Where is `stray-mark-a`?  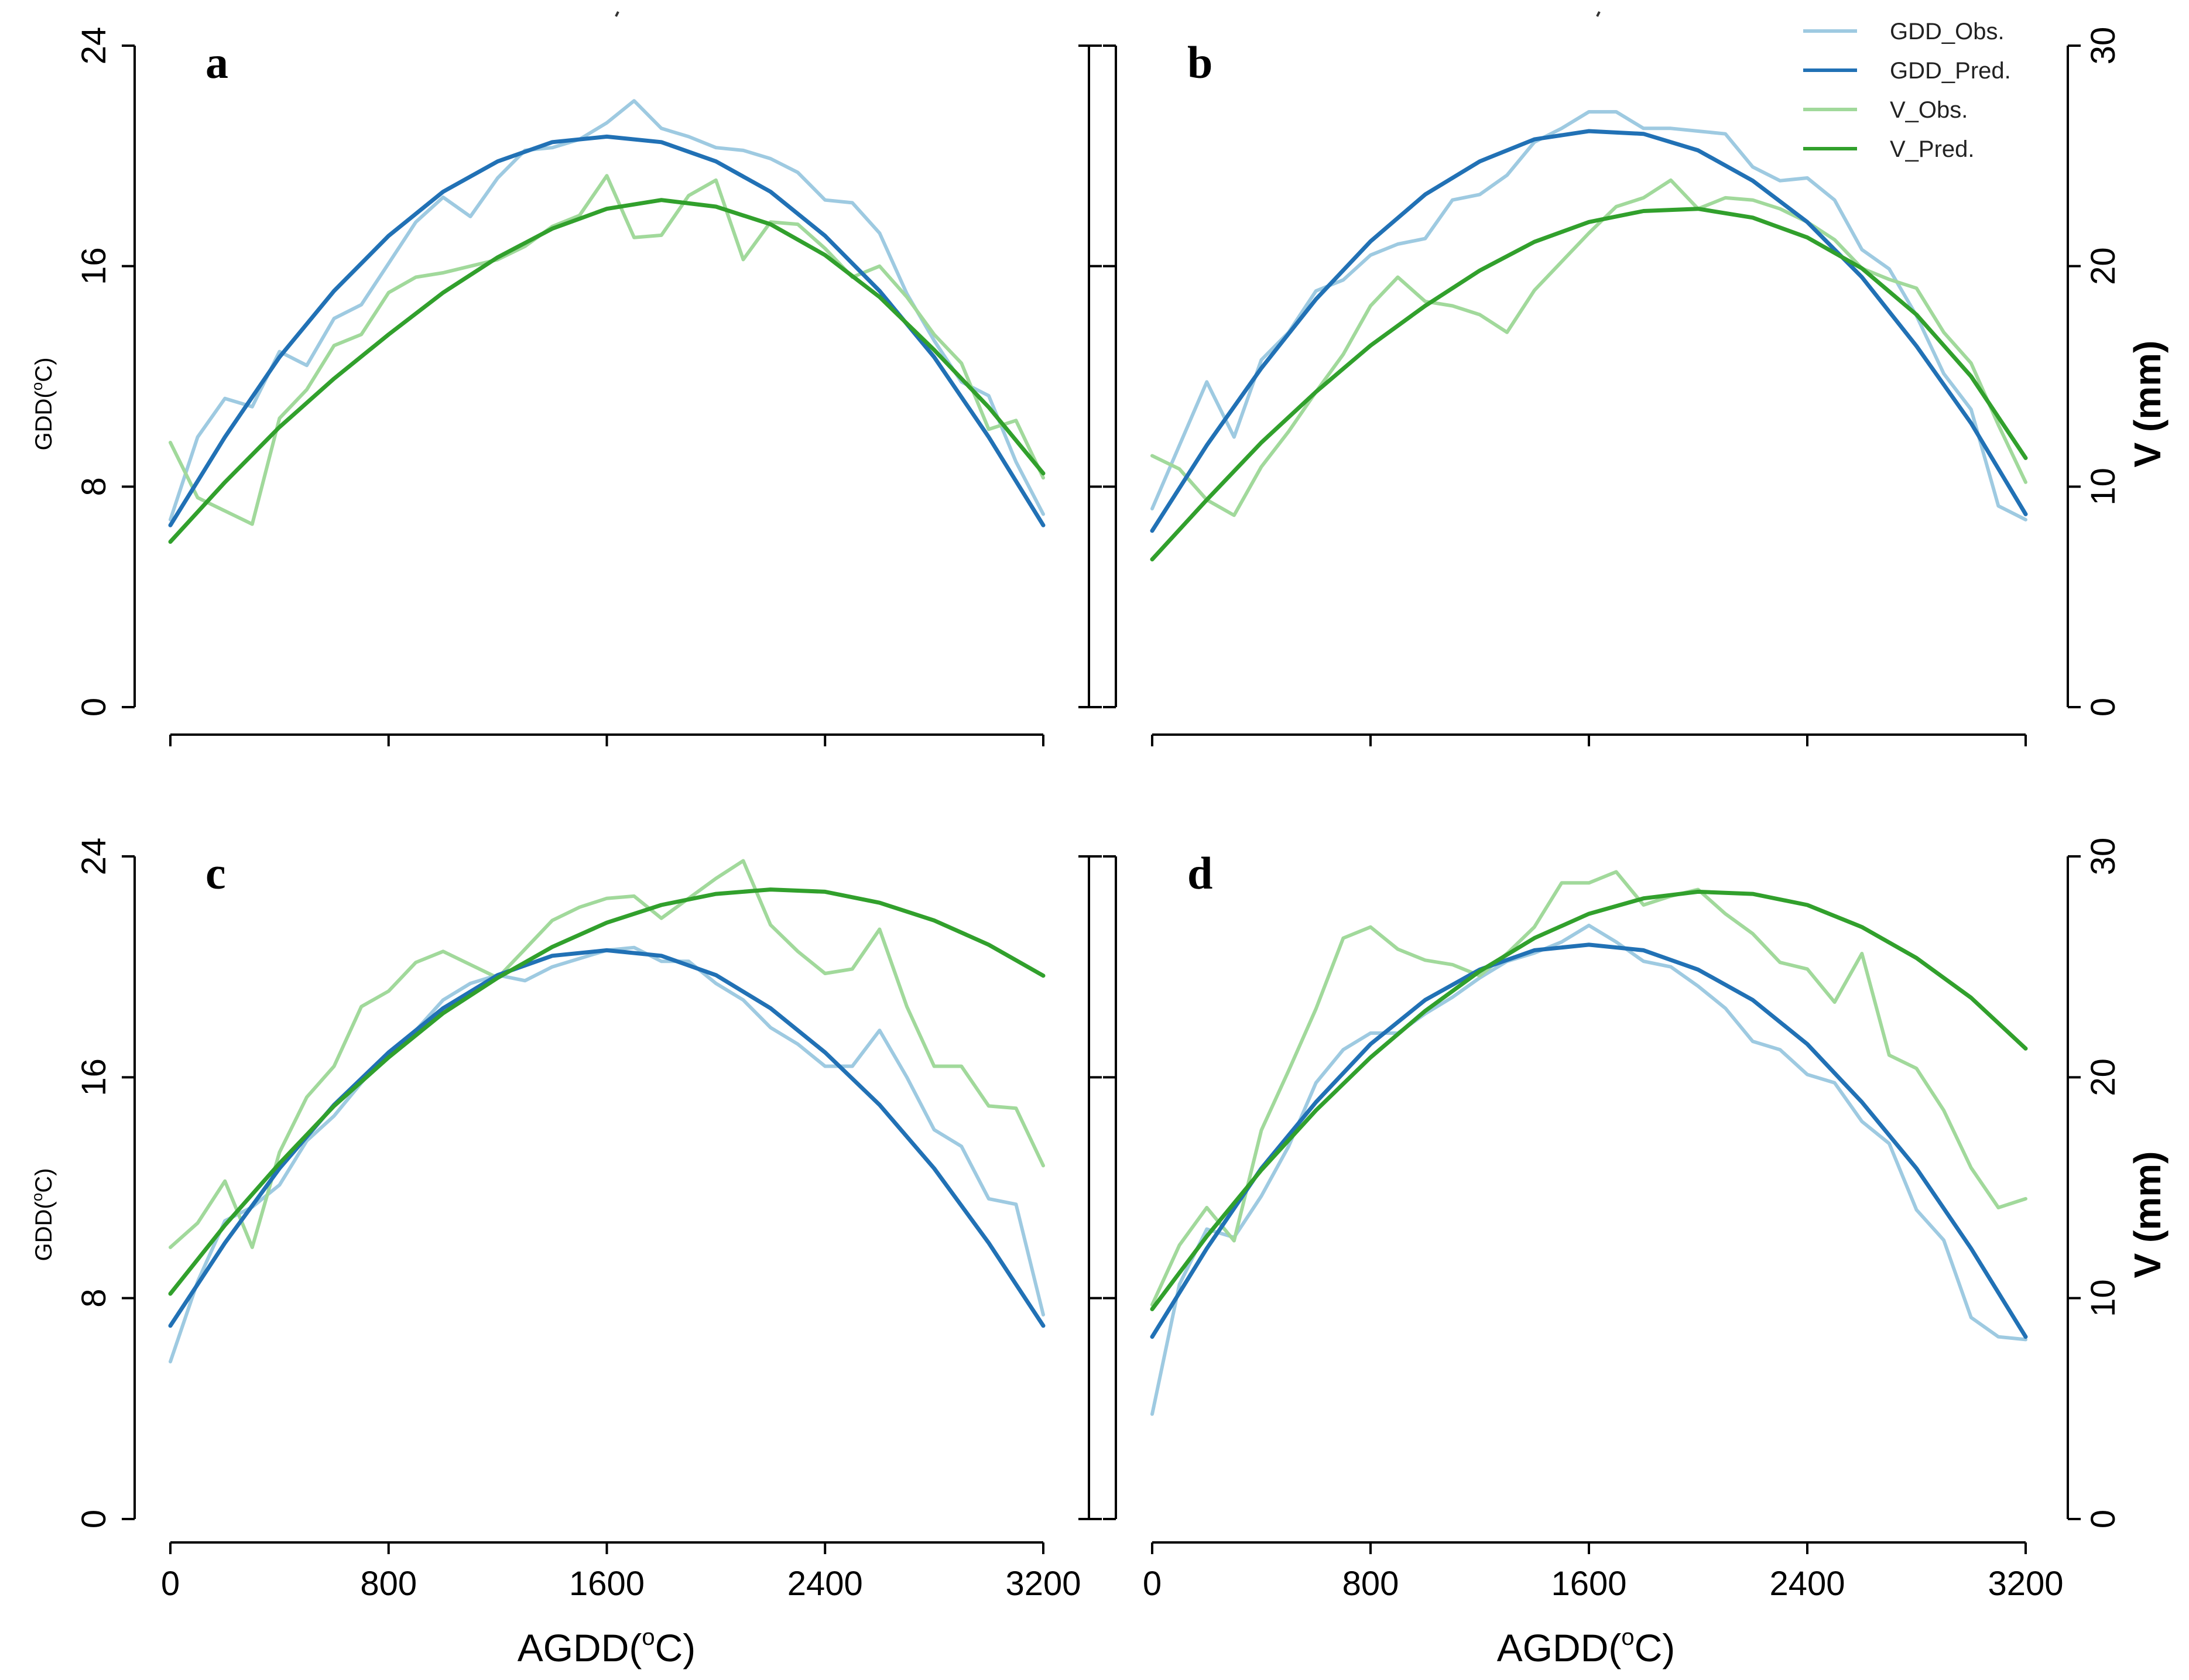 stray-mark-a is located at coordinates (617, 14).